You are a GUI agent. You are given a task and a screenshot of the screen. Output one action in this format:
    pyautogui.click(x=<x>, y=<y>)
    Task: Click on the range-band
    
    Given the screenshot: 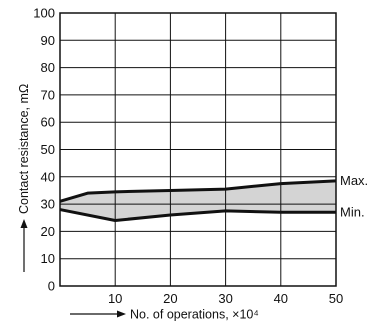 What is the action you would take?
    pyautogui.click(x=198, y=200)
    